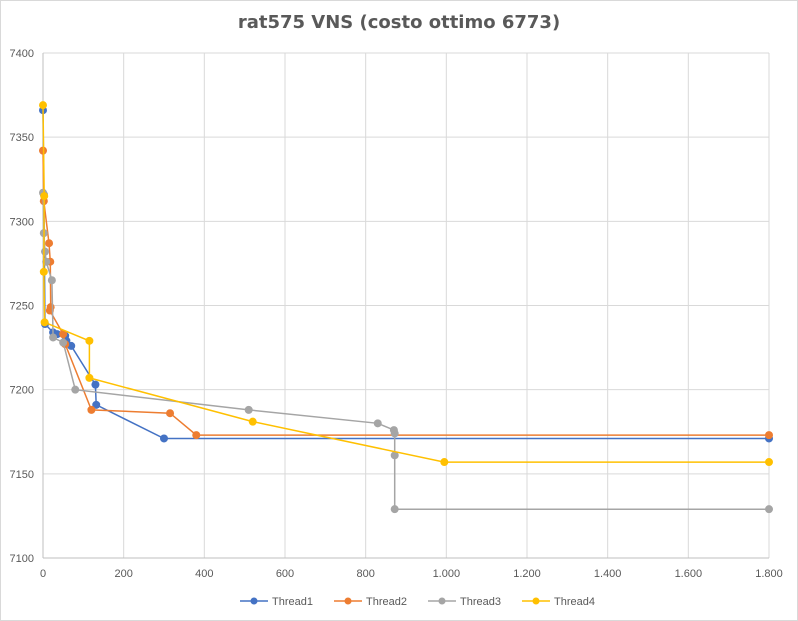 The height and width of the screenshot is (621, 798). What do you see at coordinates (447, 574) in the screenshot?
I see `x-tick-label: 1.000` at bounding box center [447, 574].